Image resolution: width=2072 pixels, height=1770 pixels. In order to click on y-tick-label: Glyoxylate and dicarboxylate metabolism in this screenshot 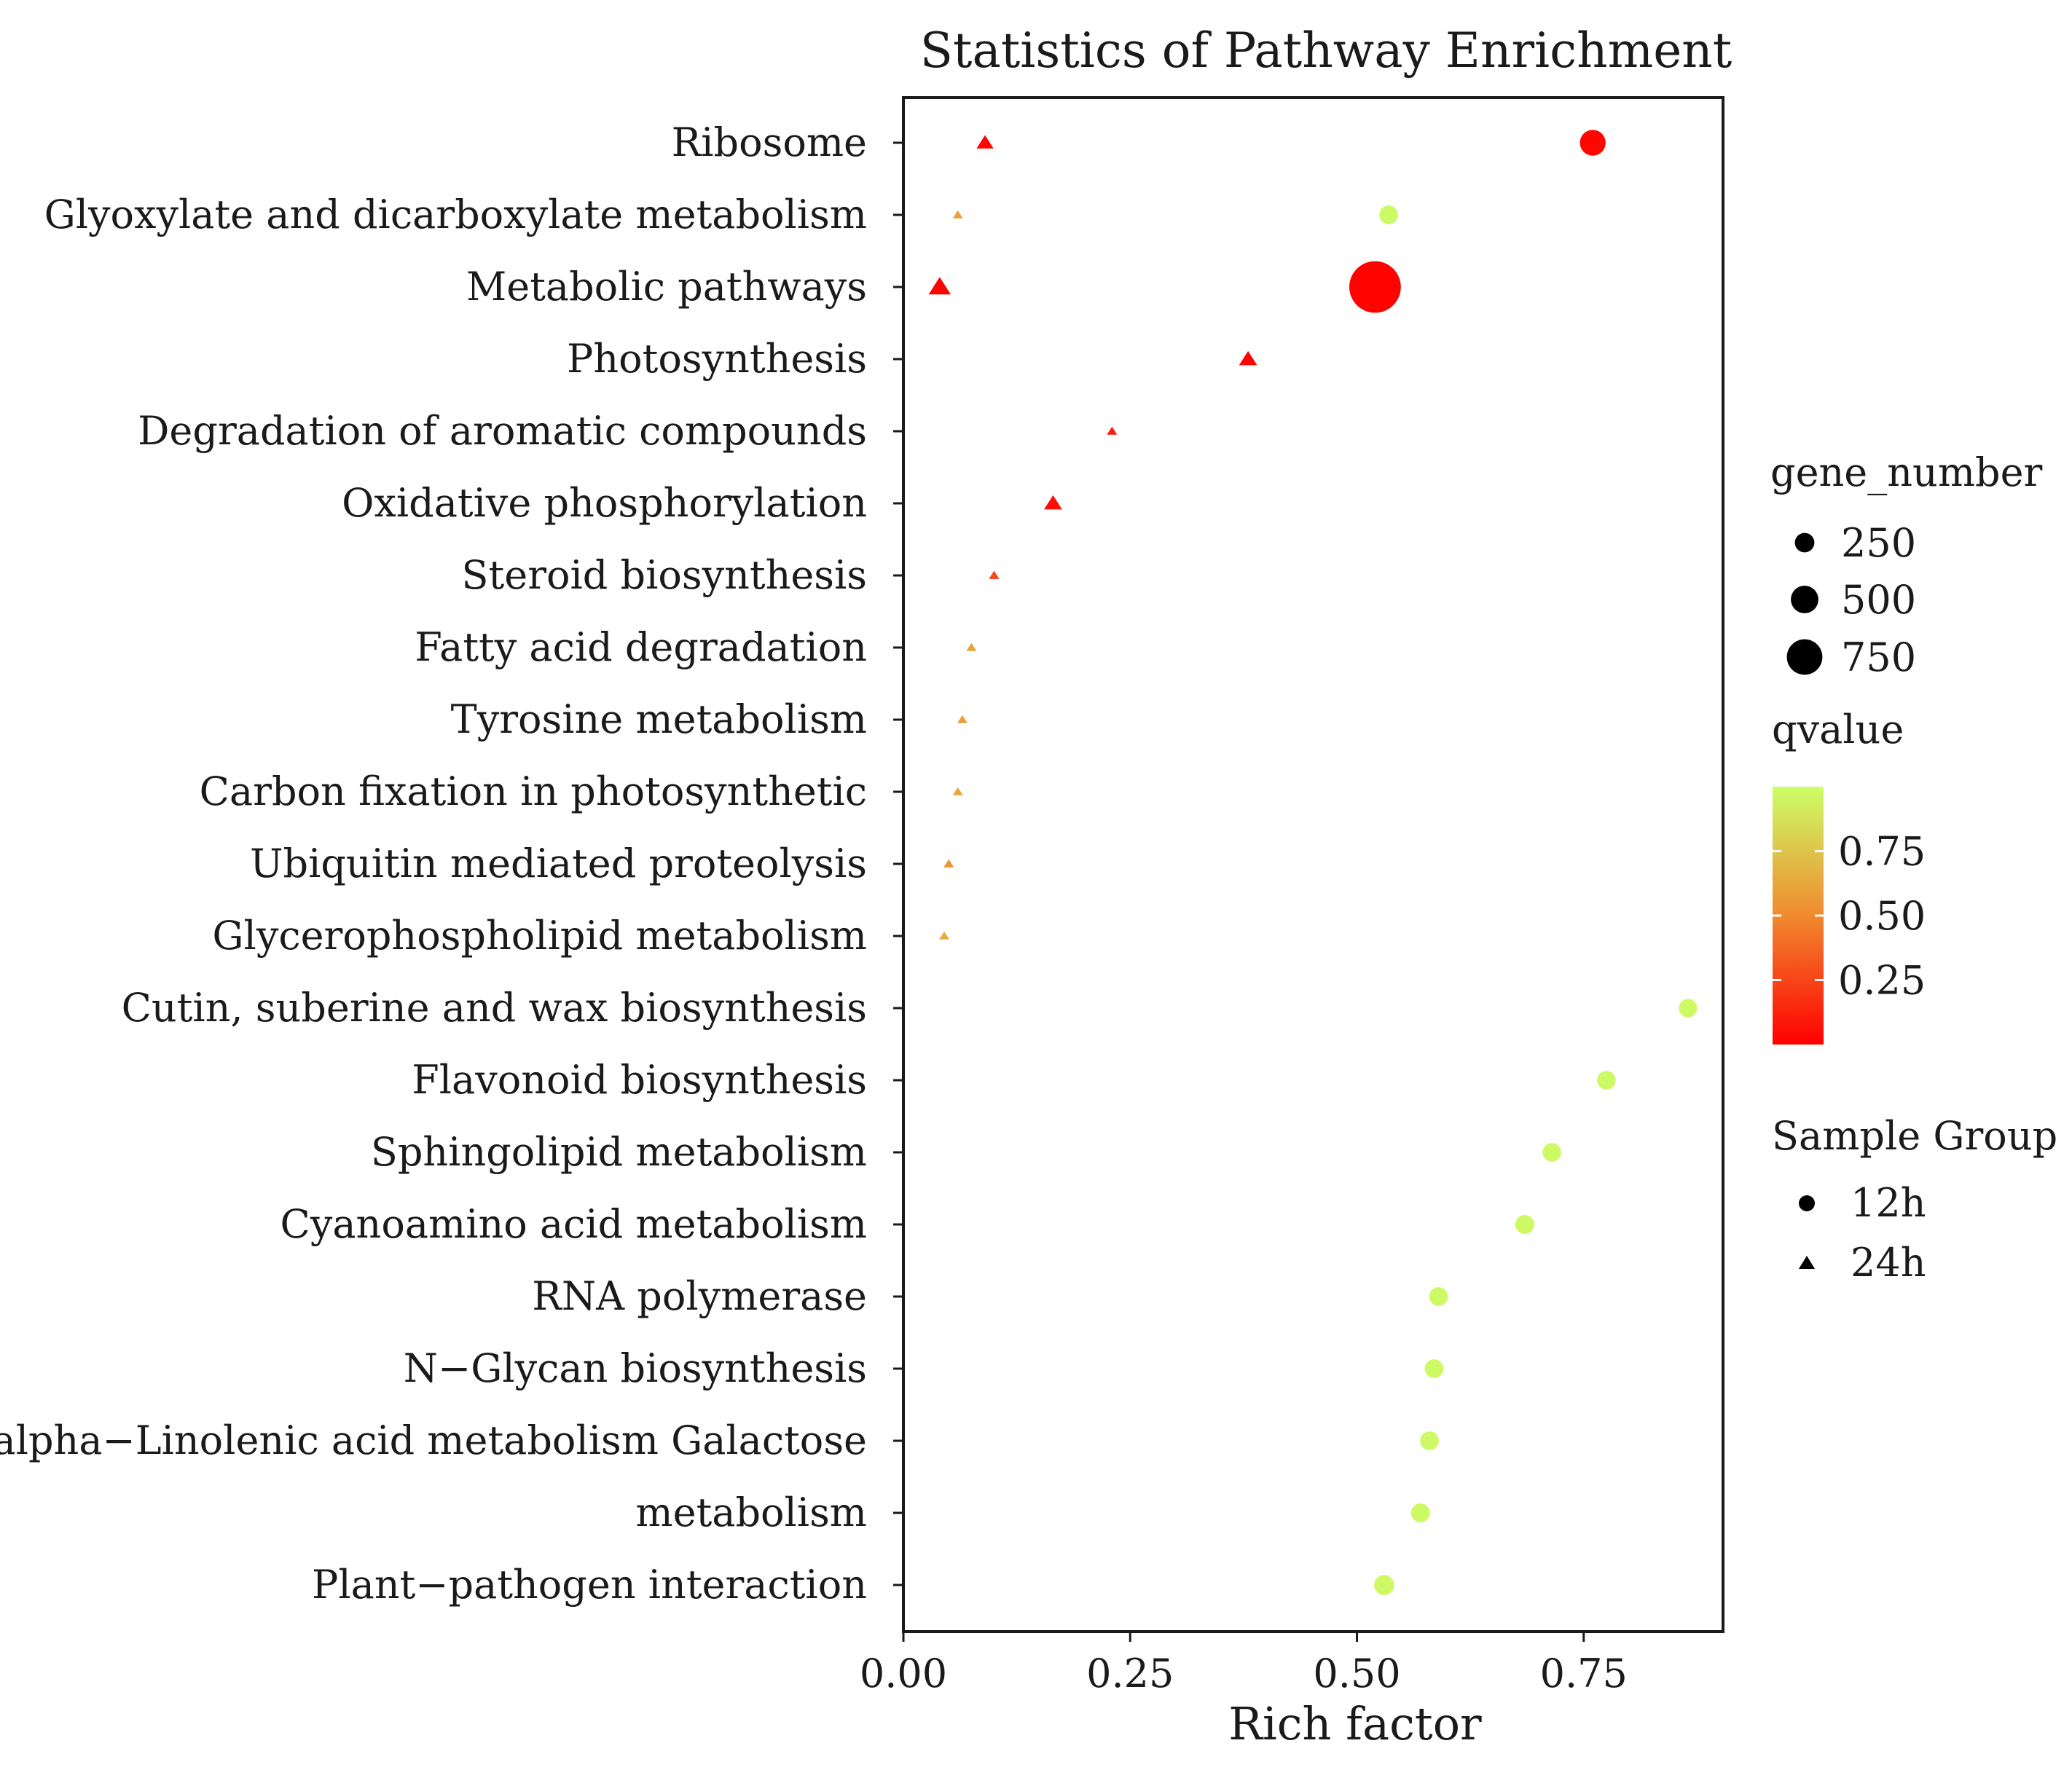, I will do `click(455, 214)`.